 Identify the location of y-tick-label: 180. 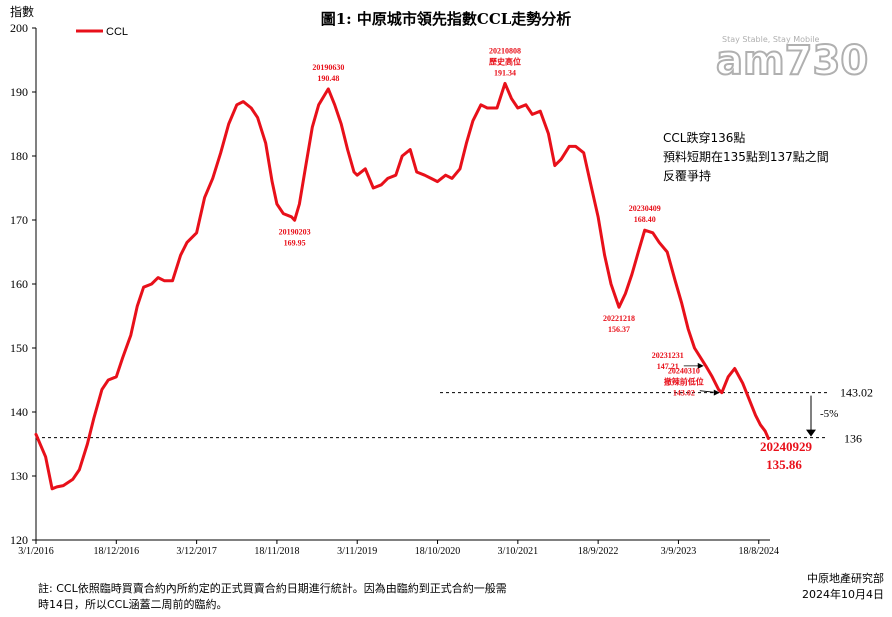
(19, 156).